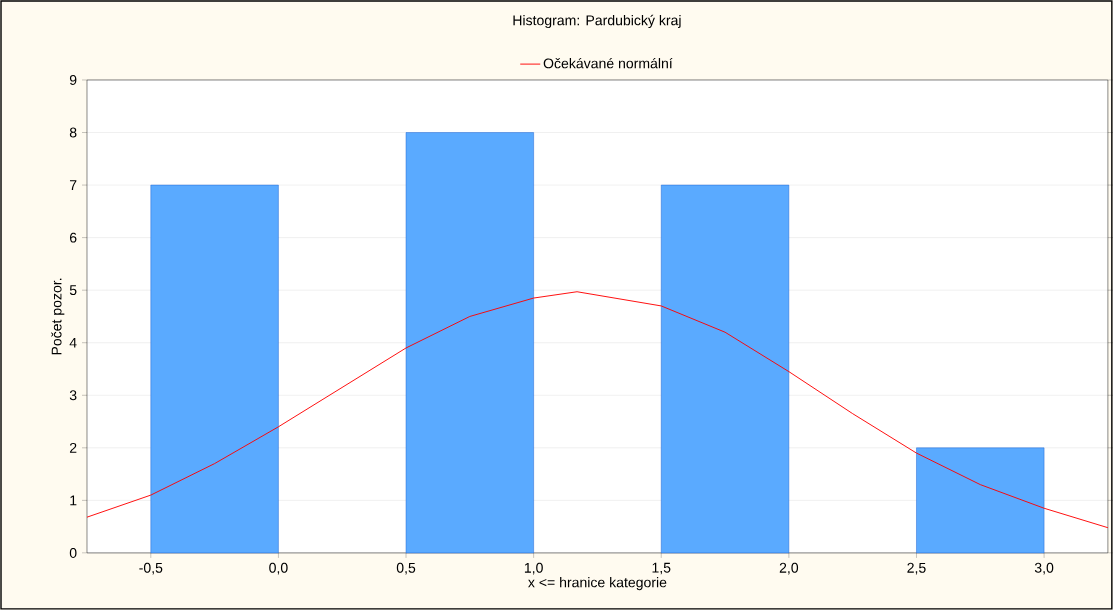 This screenshot has width=1113, height=610. What do you see at coordinates (73, 237) in the screenshot?
I see `y-tick-label: 6` at bounding box center [73, 237].